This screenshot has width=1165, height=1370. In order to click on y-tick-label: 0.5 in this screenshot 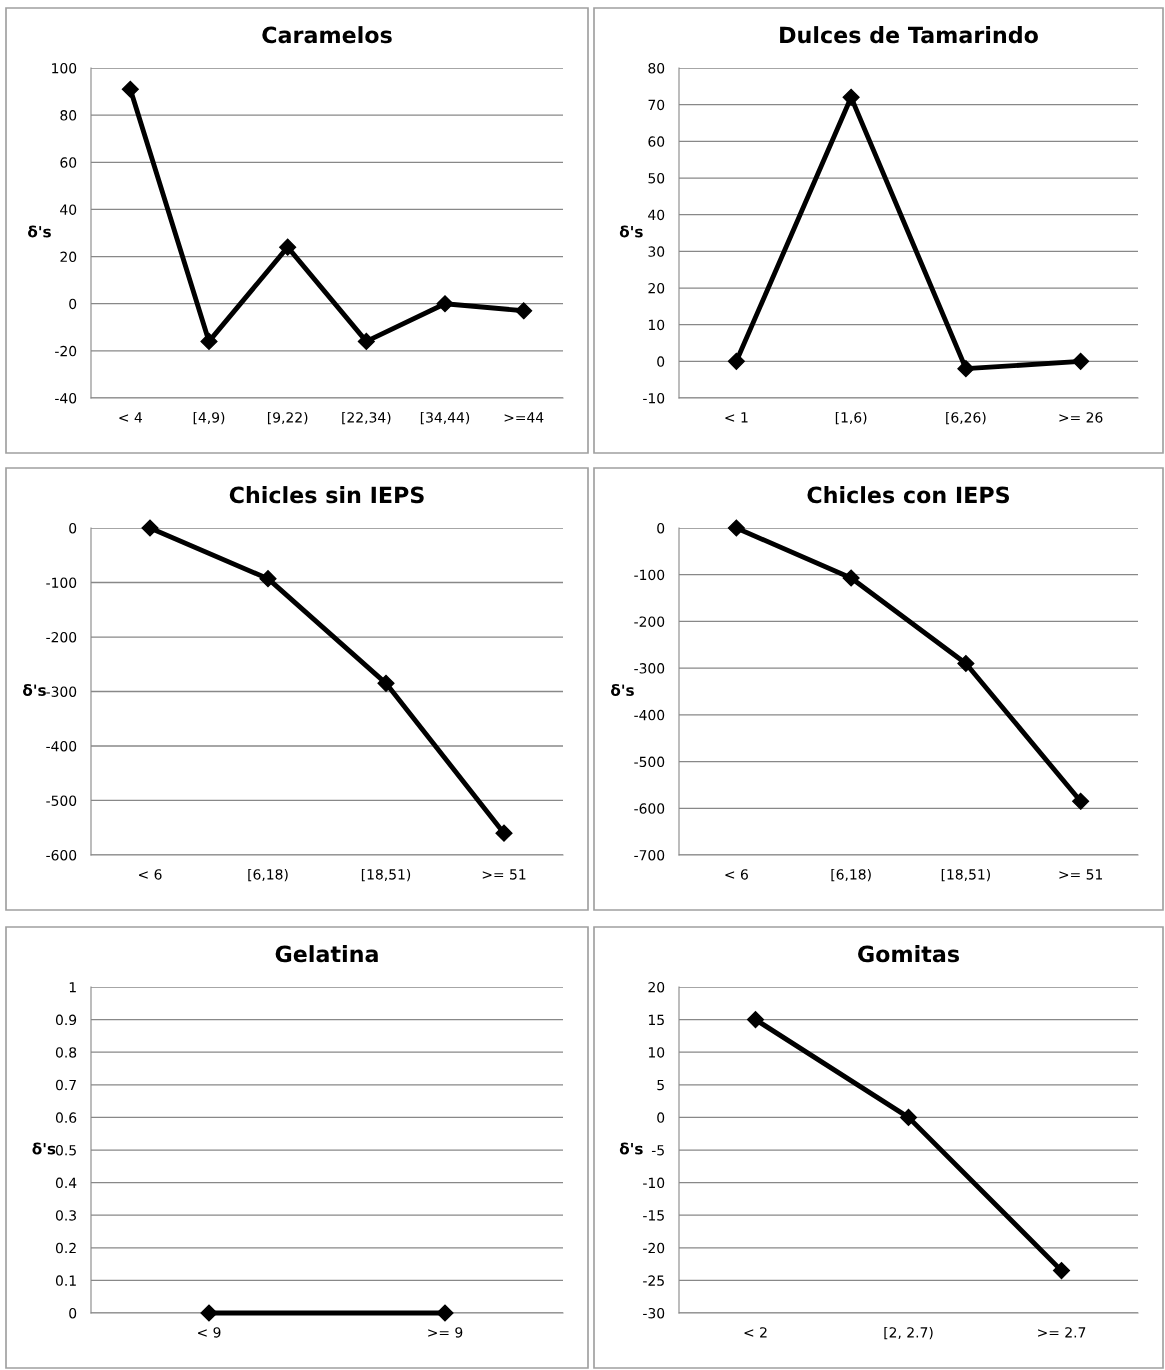, I will do `click(65, 1150)`.